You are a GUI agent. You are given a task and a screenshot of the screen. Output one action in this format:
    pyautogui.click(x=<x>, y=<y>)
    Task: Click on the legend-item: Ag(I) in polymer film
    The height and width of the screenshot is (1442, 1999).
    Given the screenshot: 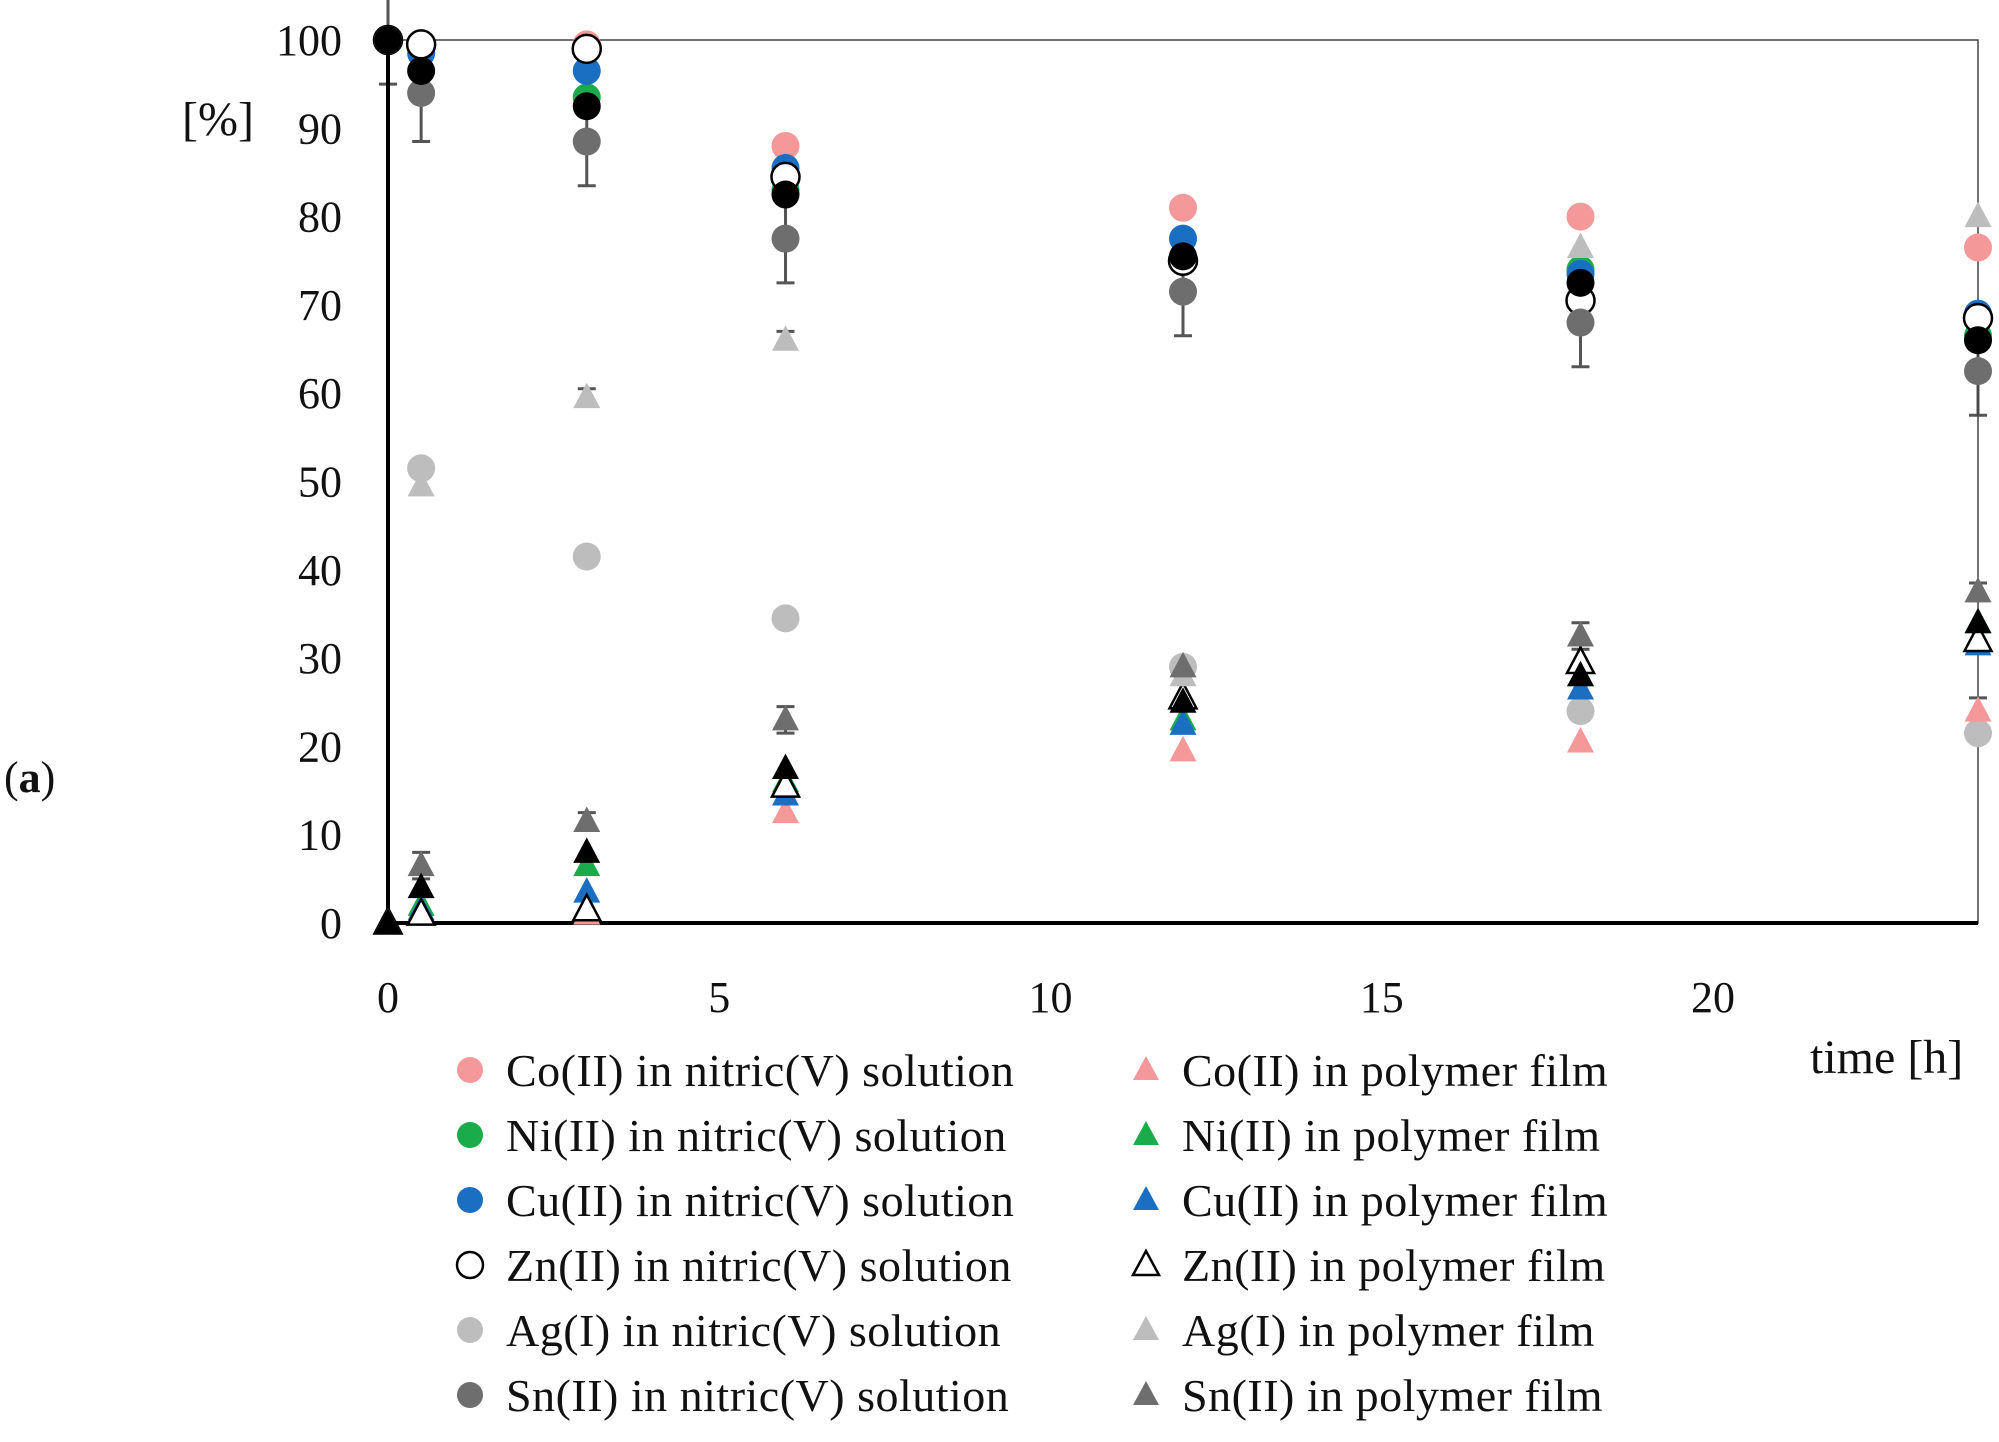 What is the action you would take?
    pyautogui.click(x=1360, y=1330)
    